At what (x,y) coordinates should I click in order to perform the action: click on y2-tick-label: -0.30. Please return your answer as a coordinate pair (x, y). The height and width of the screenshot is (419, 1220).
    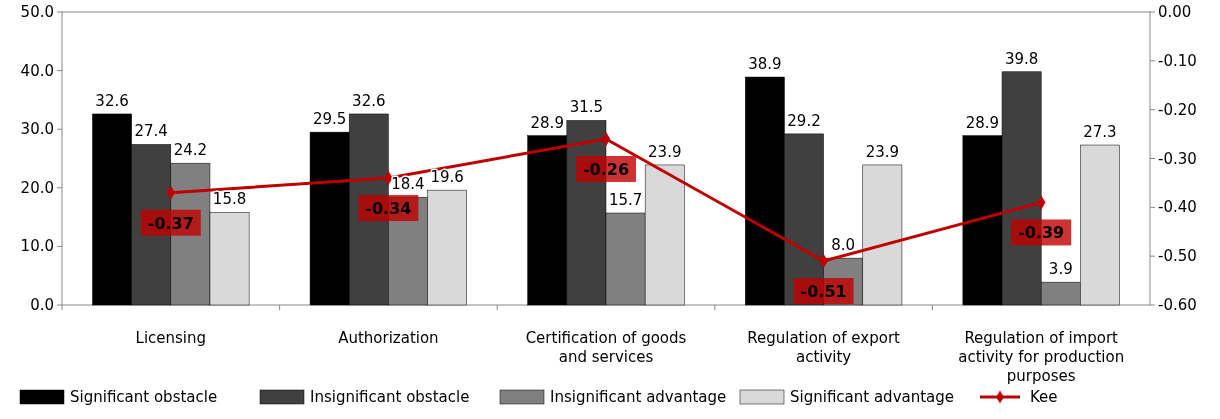
    Looking at the image, I should click on (1177, 158).